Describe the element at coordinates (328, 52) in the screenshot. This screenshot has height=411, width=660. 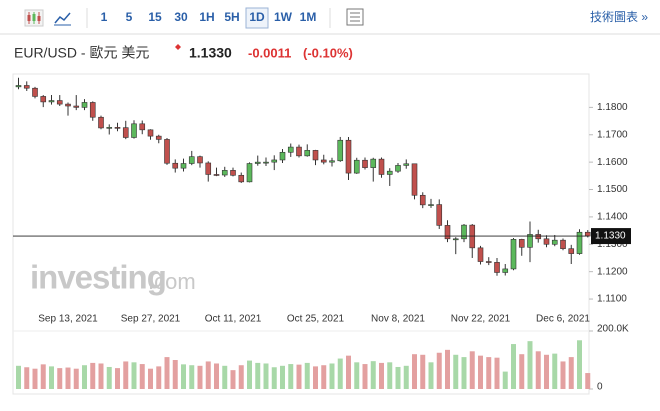
I see `change-percent: (-0.10%)` at that location.